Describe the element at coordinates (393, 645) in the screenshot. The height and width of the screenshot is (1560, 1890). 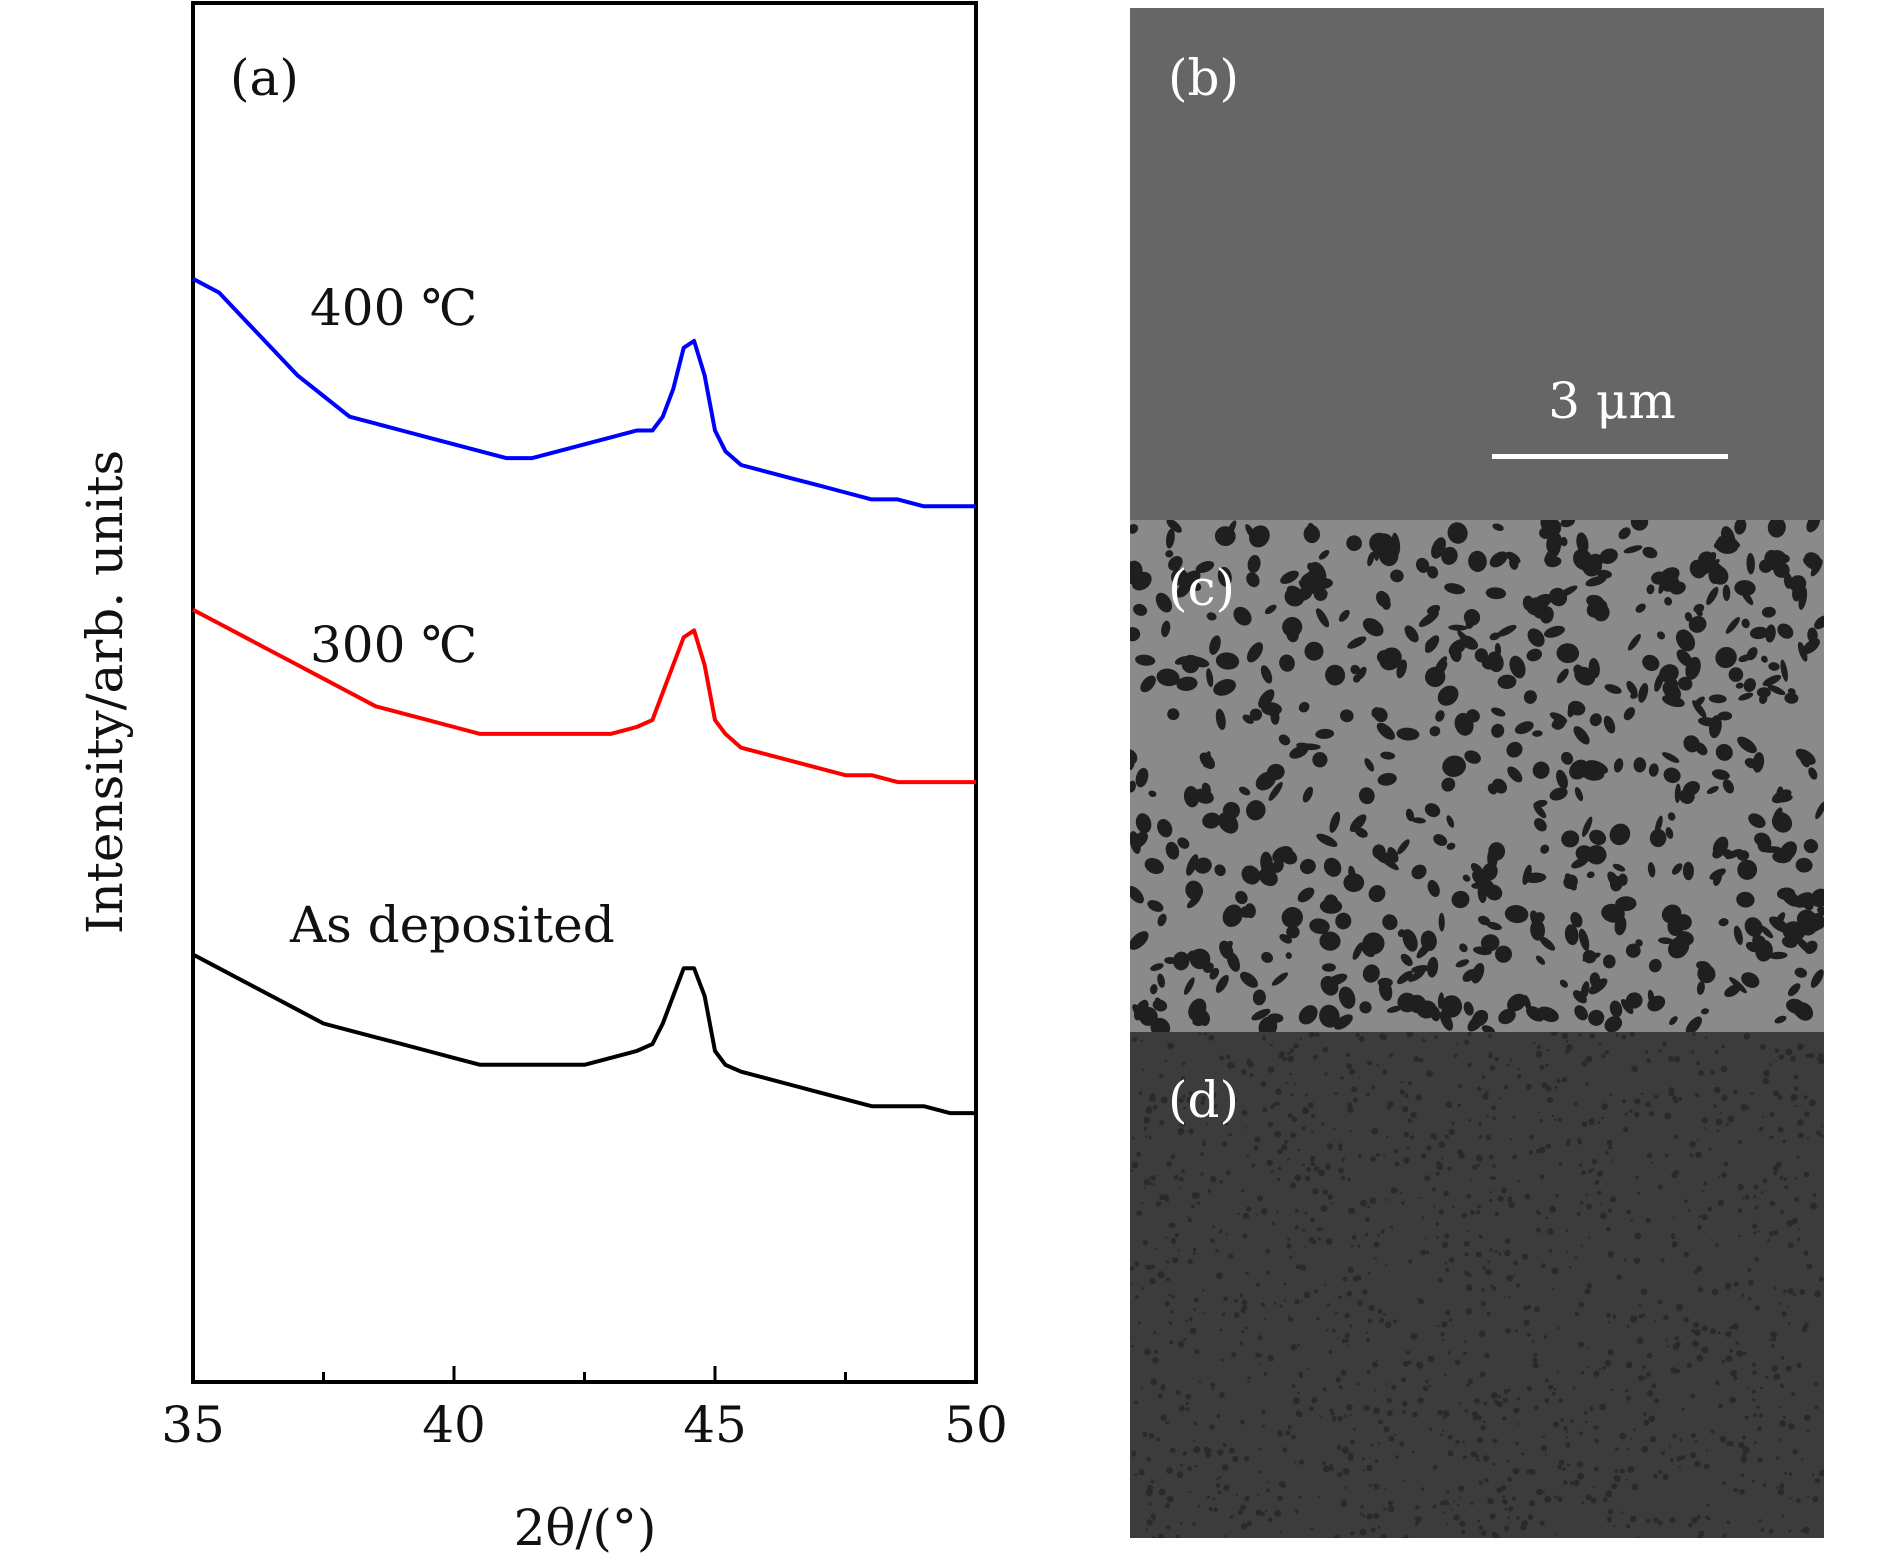
I see `series-label-300: 300 ℃` at that location.